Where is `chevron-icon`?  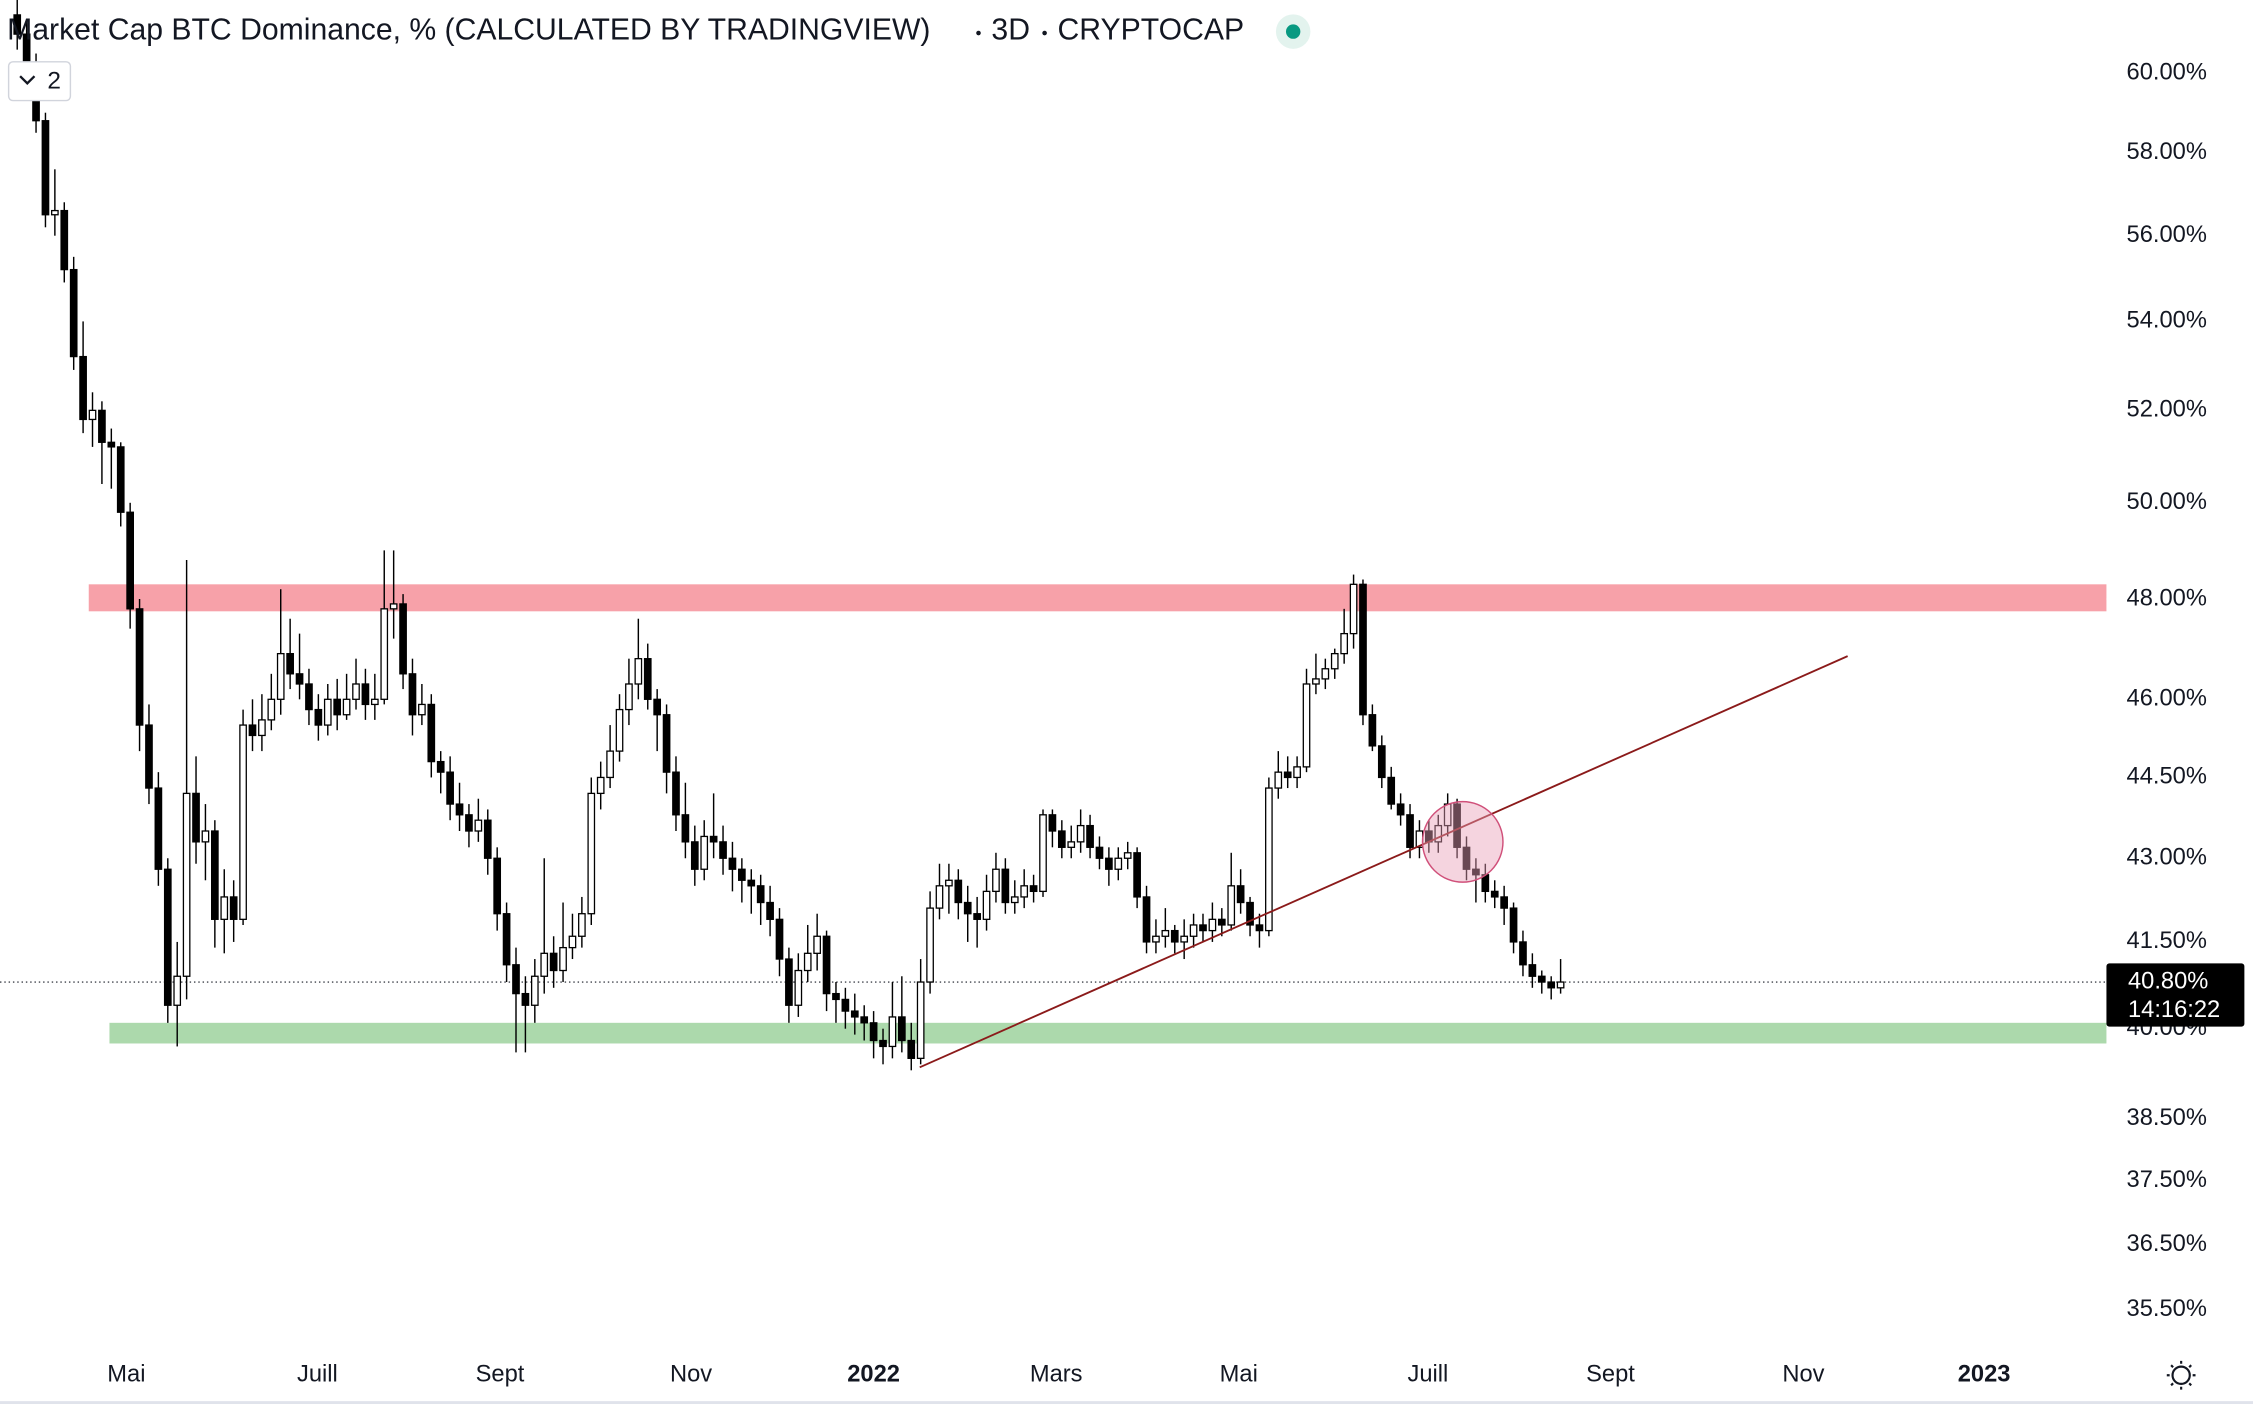 chevron-icon is located at coordinates (27, 80).